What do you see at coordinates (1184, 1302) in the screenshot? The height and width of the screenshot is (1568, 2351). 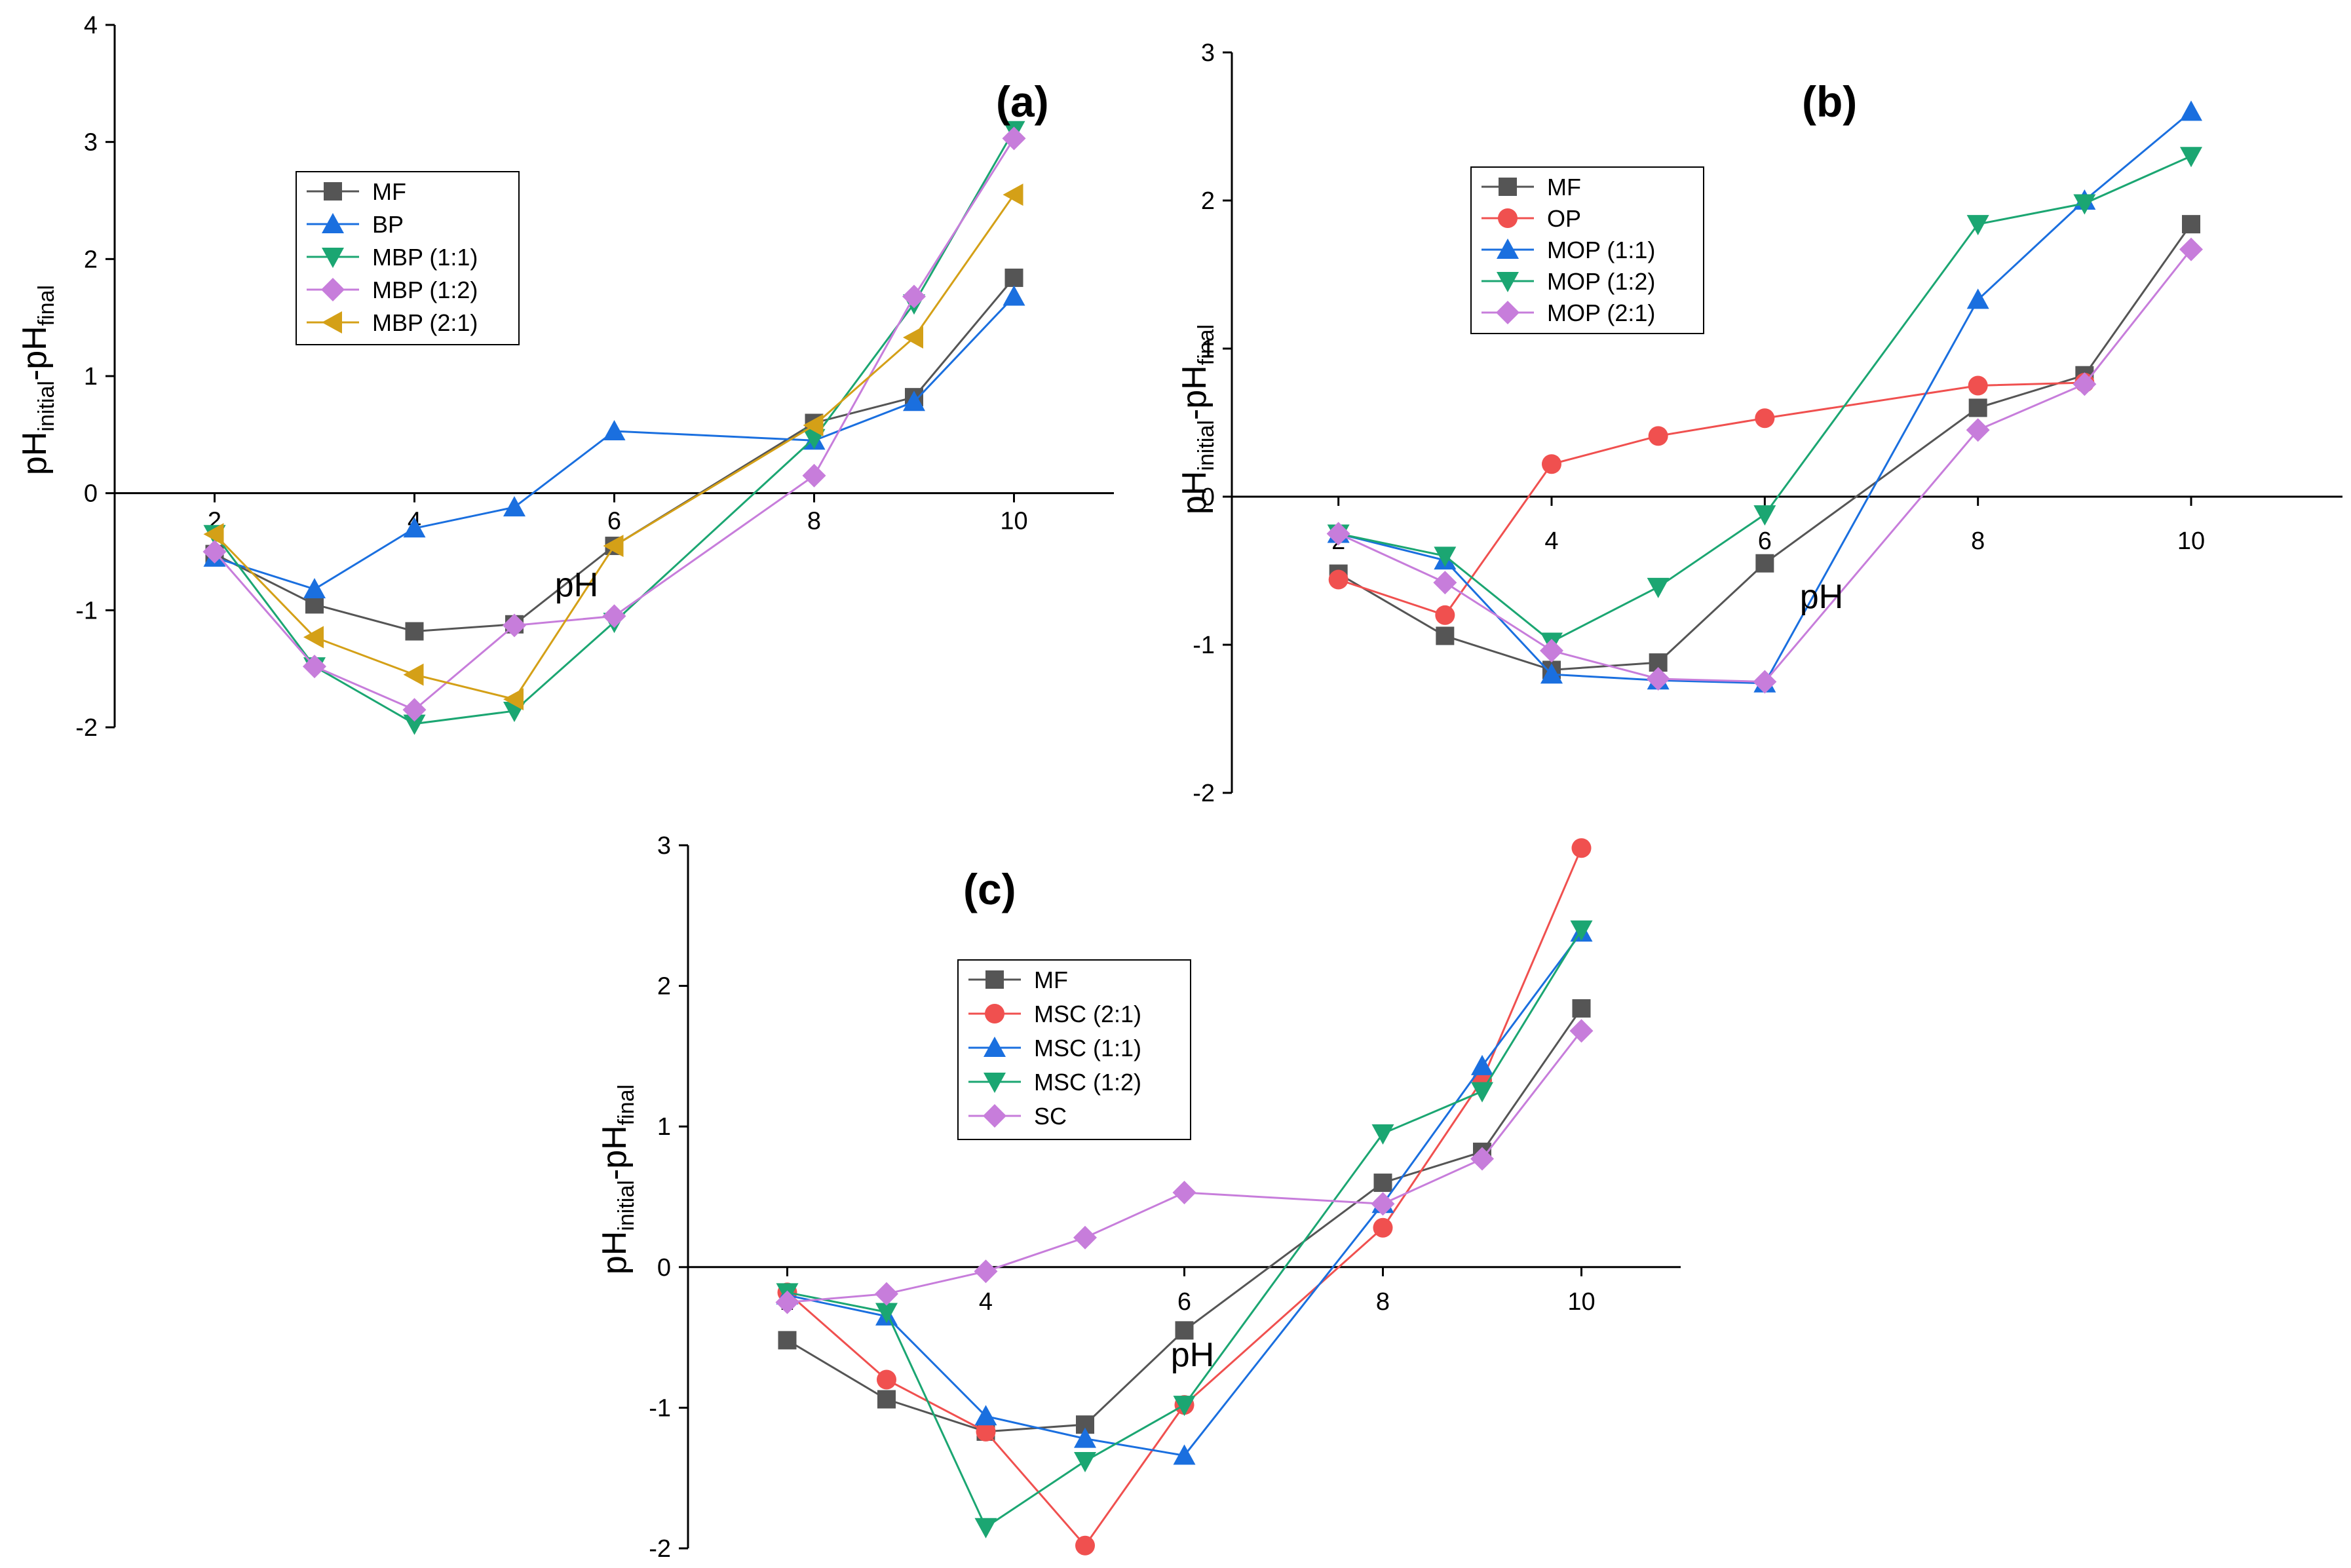 I see `c-x-tick-label: 6` at bounding box center [1184, 1302].